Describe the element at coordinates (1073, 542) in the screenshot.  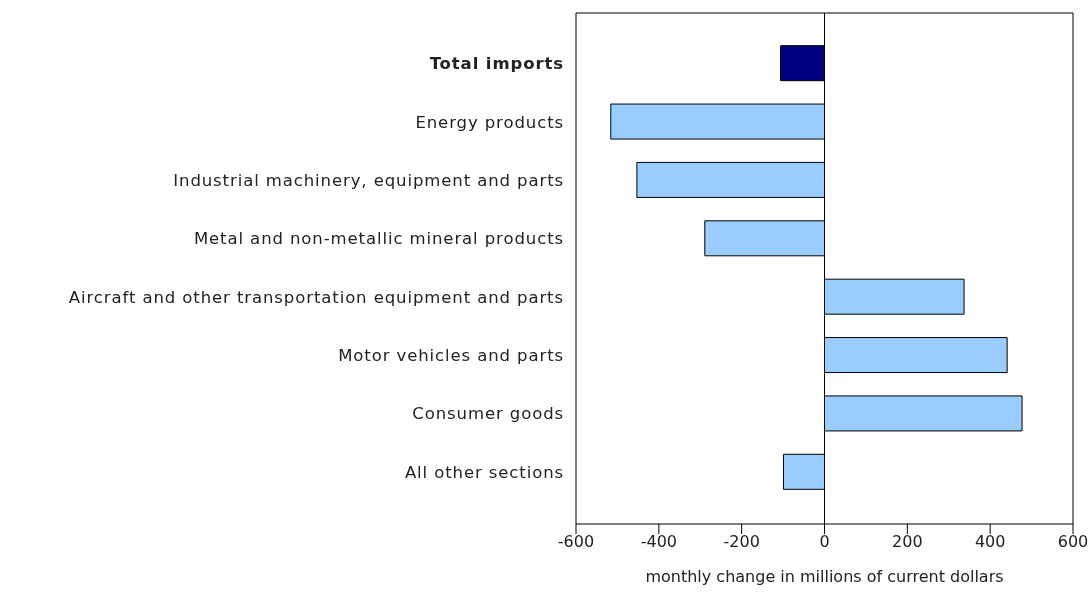
I see `x-tick-label: 600` at that location.